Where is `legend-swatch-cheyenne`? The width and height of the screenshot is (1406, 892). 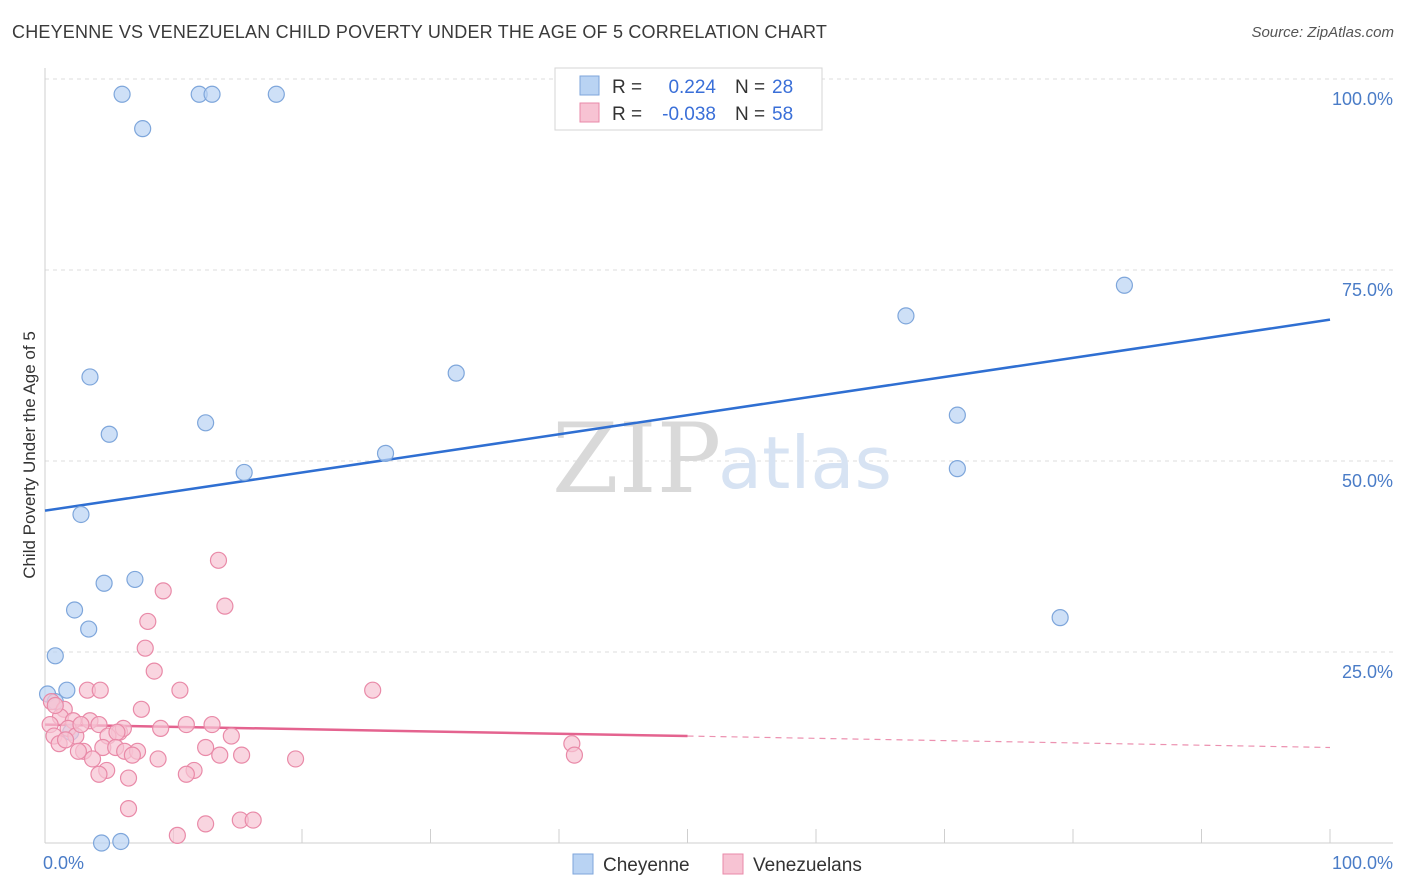
legend-swatch-cheyenne is located at coordinates (589, 85).